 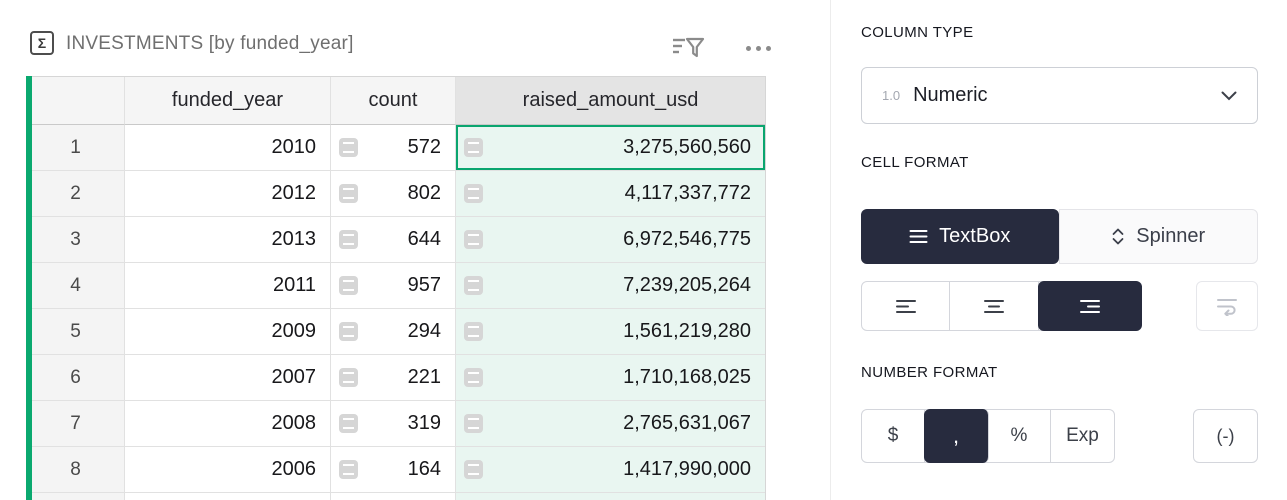 I want to click on more-options-button, so click(x=758, y=48).